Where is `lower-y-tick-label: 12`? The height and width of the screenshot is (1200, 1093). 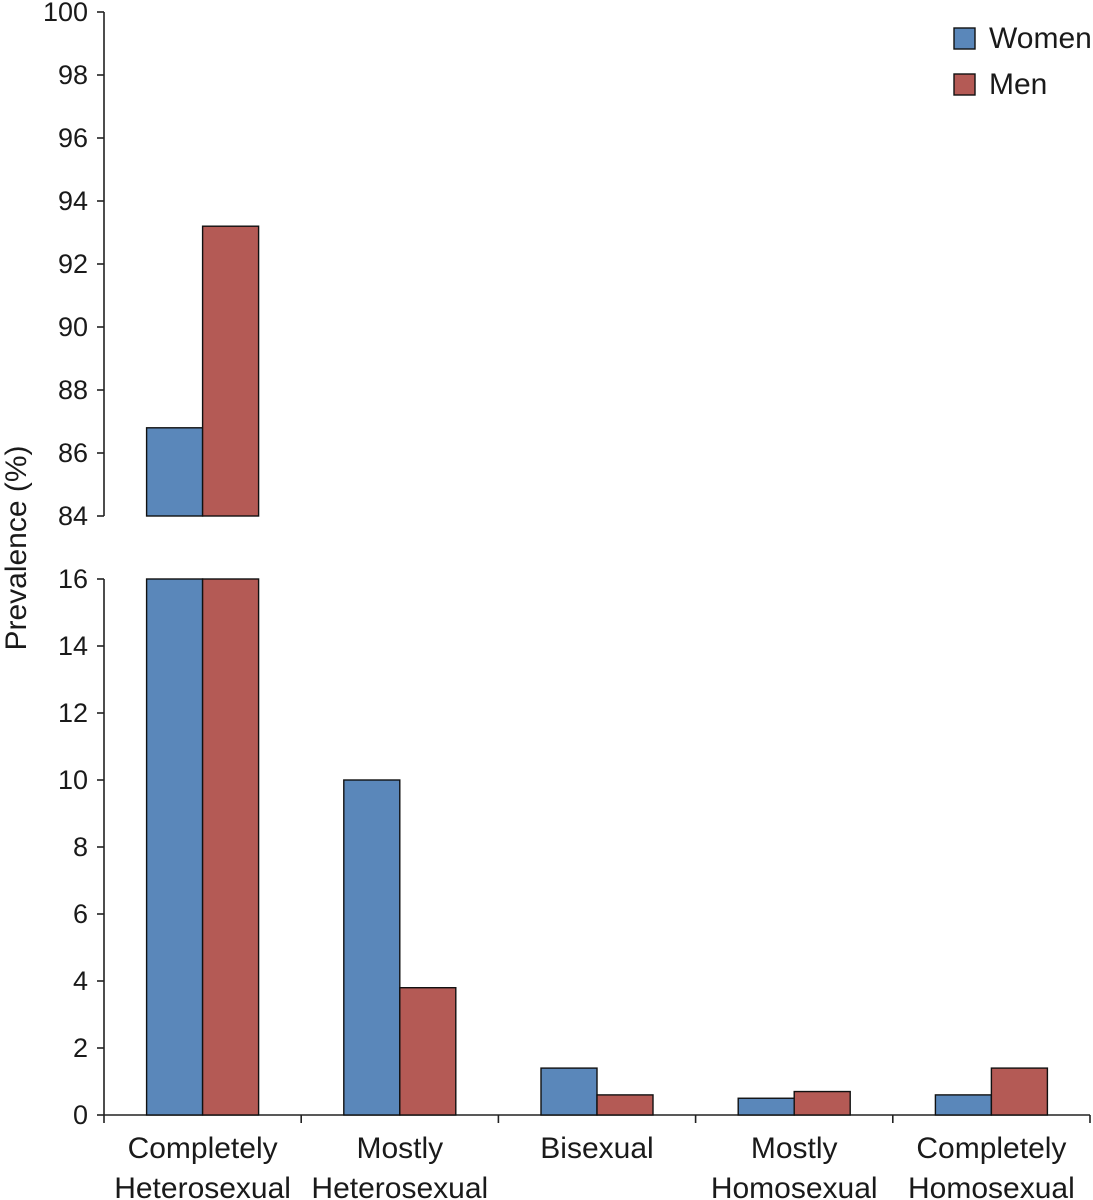 lower-y-tick-label: 12 is located at coordinates (73, 713).